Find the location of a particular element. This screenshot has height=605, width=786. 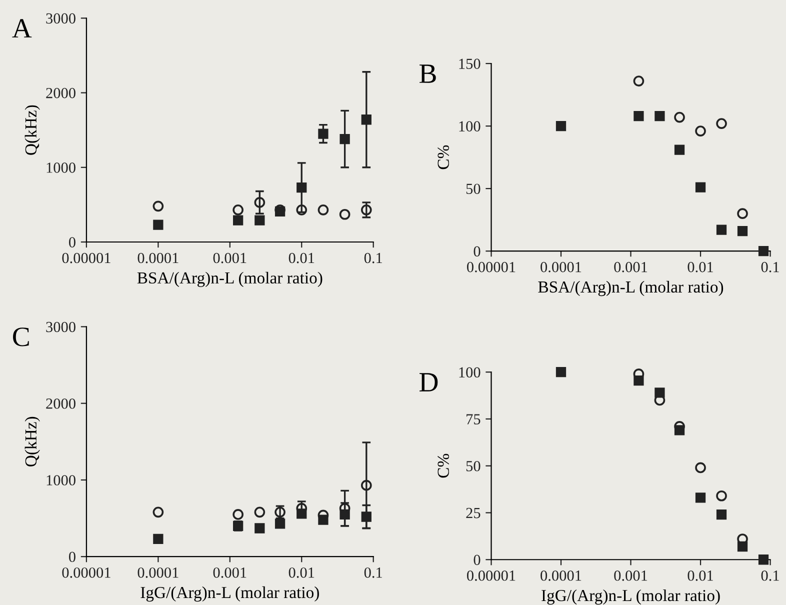

y-tick-label: 150 is located at coordinates (469, 63).